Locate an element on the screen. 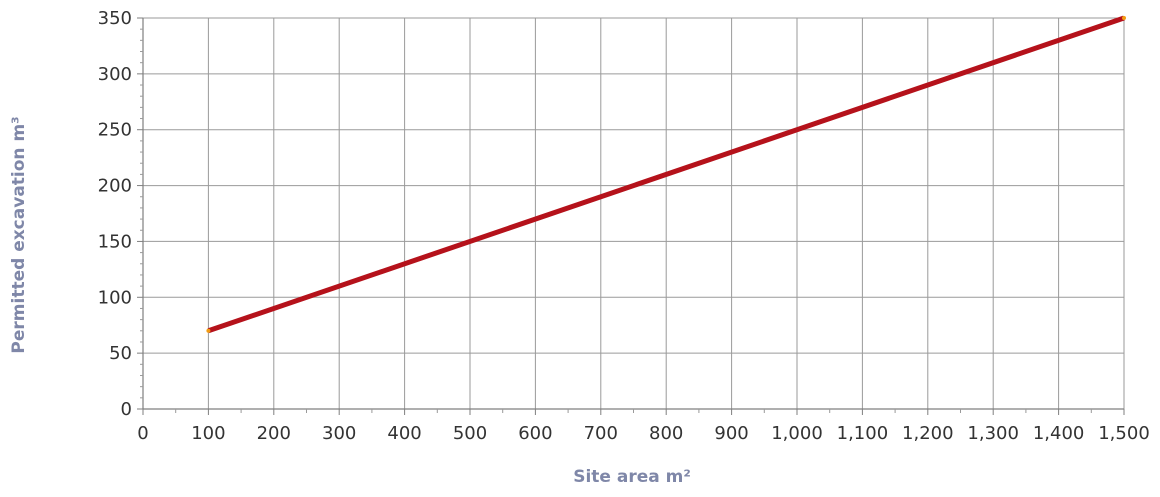 This screenshot has width=1160, height=497. x-tick-label: 1,500 is located at coordinates (1124, 433).